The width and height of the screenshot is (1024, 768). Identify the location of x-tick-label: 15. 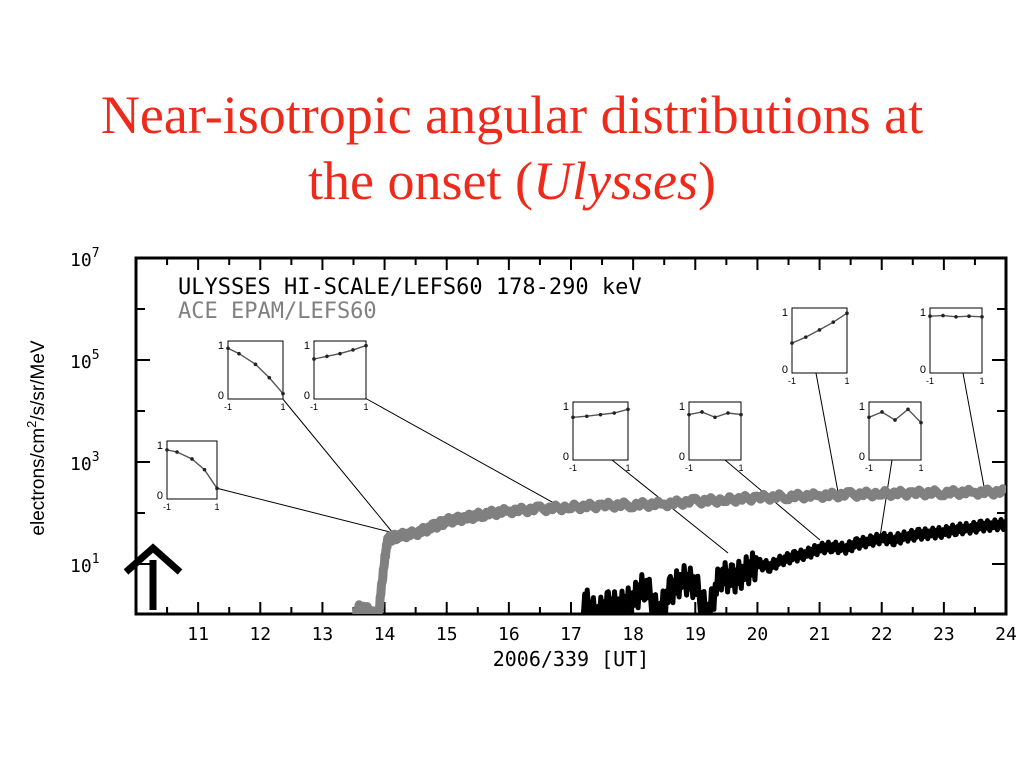
(447, 634).